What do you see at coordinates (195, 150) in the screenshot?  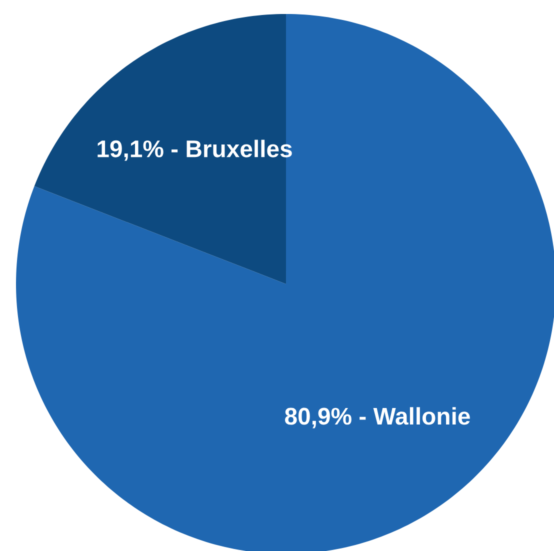 I see `slice-label: 19,1% - Bruxelles` at bounding box center [195, 150].